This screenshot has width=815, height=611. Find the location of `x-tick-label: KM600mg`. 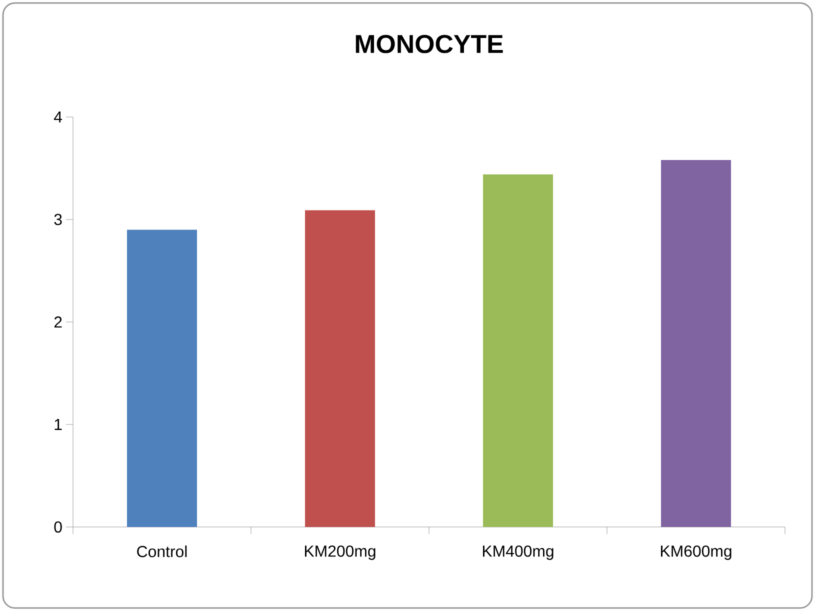

x-tick-label: KM600mg is located at coordinates (696, 553).